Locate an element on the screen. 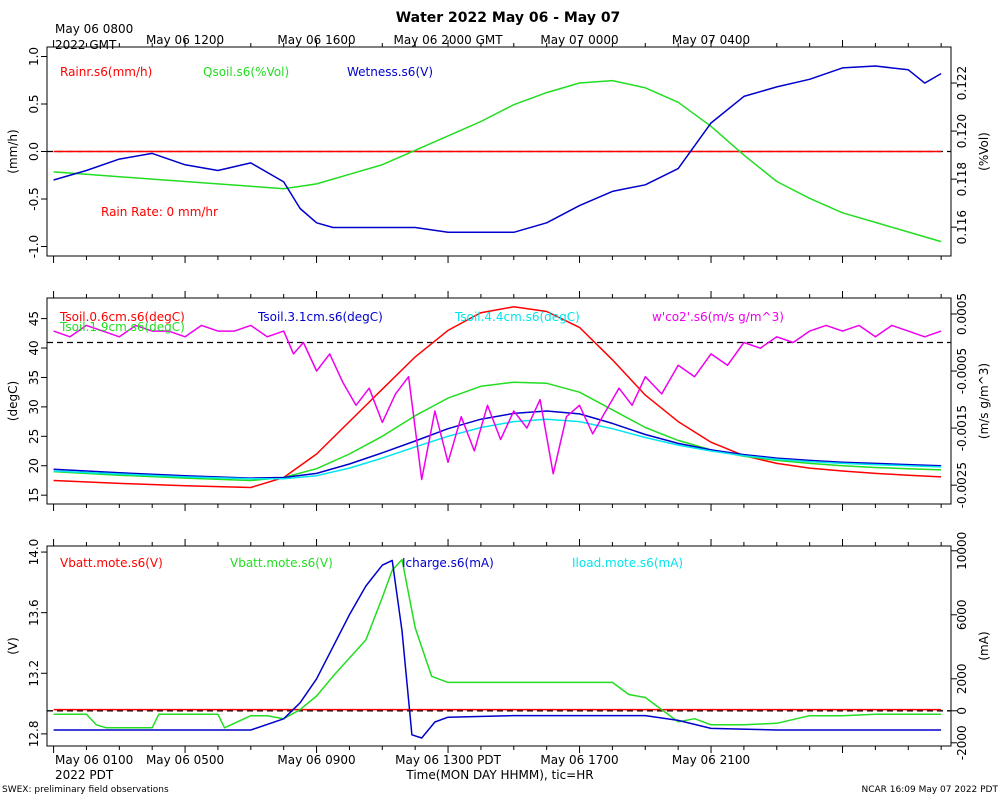 The height and width of the screenshot is (800, 1000). left-axis-tick-label: 12.8 is located at coordinates (34, 734).